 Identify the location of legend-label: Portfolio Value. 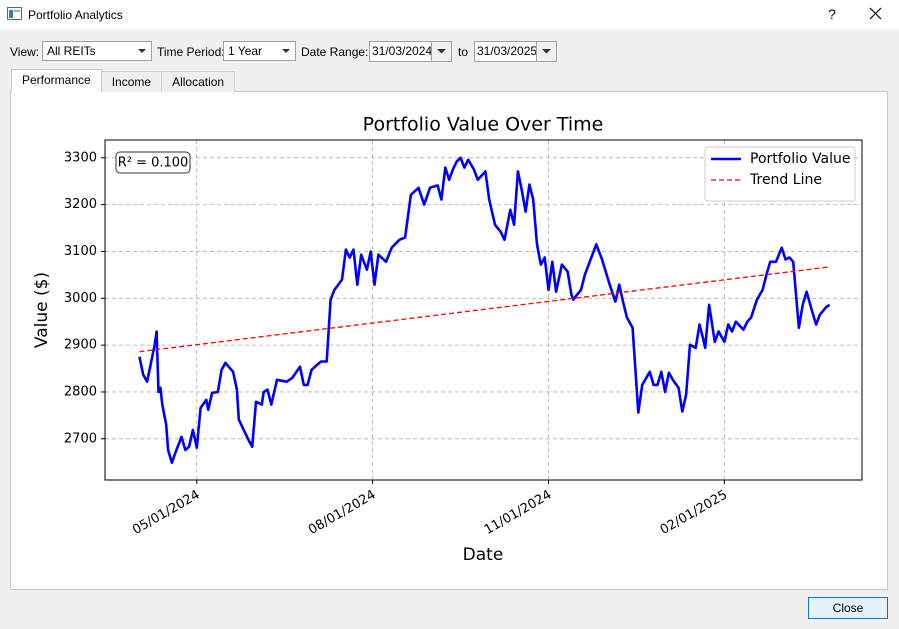
(800, 159).